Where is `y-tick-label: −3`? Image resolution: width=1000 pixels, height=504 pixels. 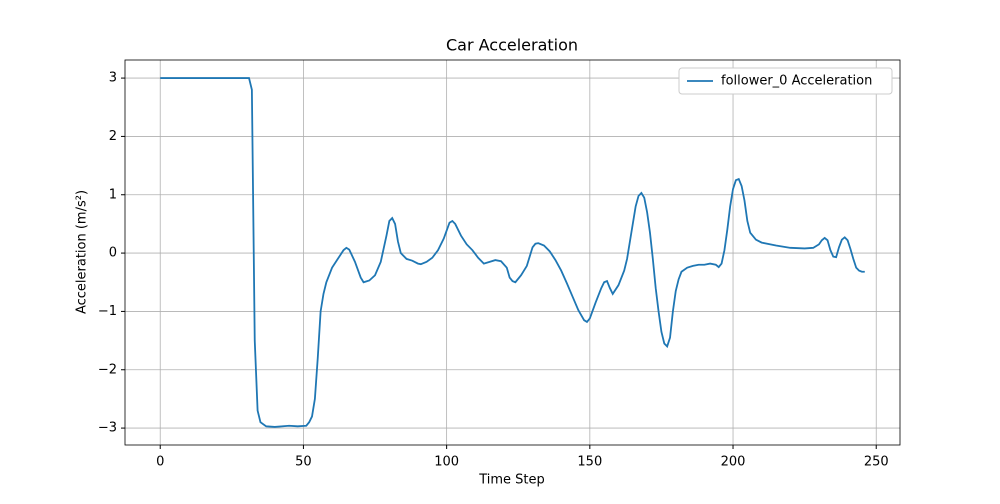 y-tick-label: −3 is located at coordinates (107, 428).